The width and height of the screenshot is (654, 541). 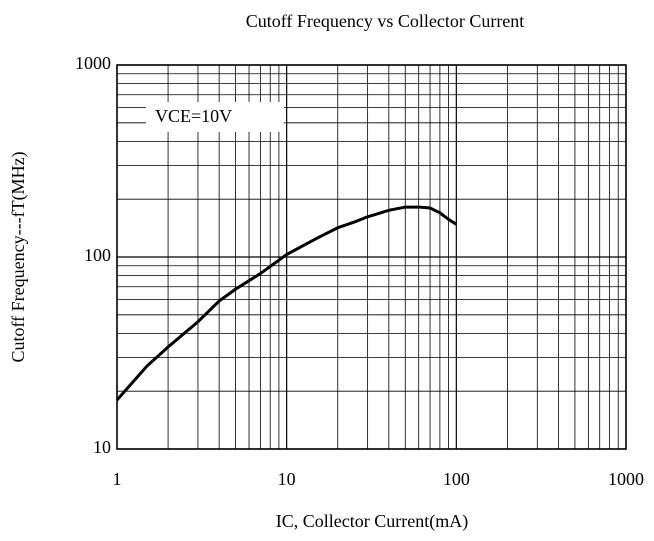 I want to click on y-tick-label: 100, so click(x=97, y=255).